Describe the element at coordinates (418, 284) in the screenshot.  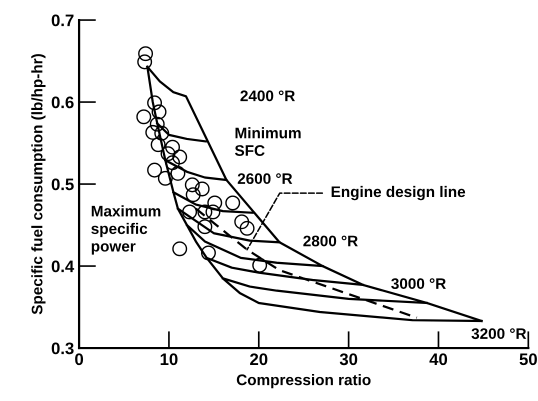
I see `annotation: 3000 °R` at that location.